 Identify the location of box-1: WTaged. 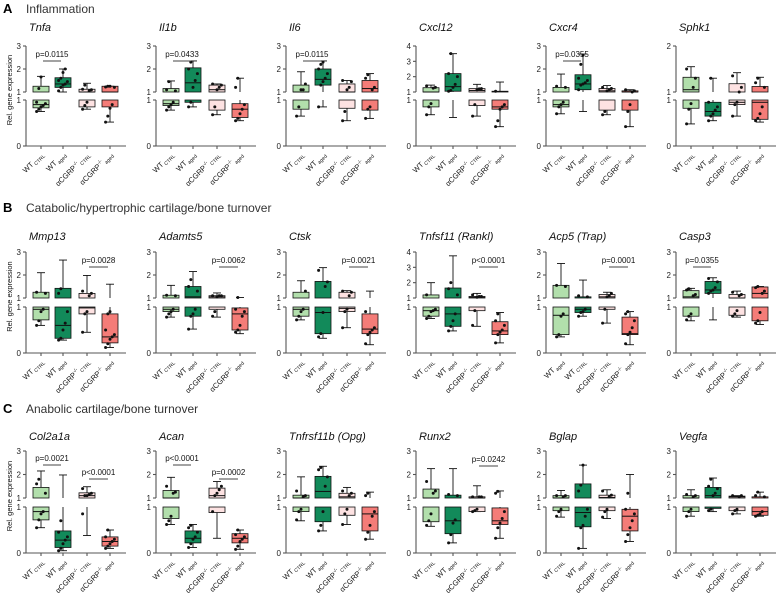
(708, 528).